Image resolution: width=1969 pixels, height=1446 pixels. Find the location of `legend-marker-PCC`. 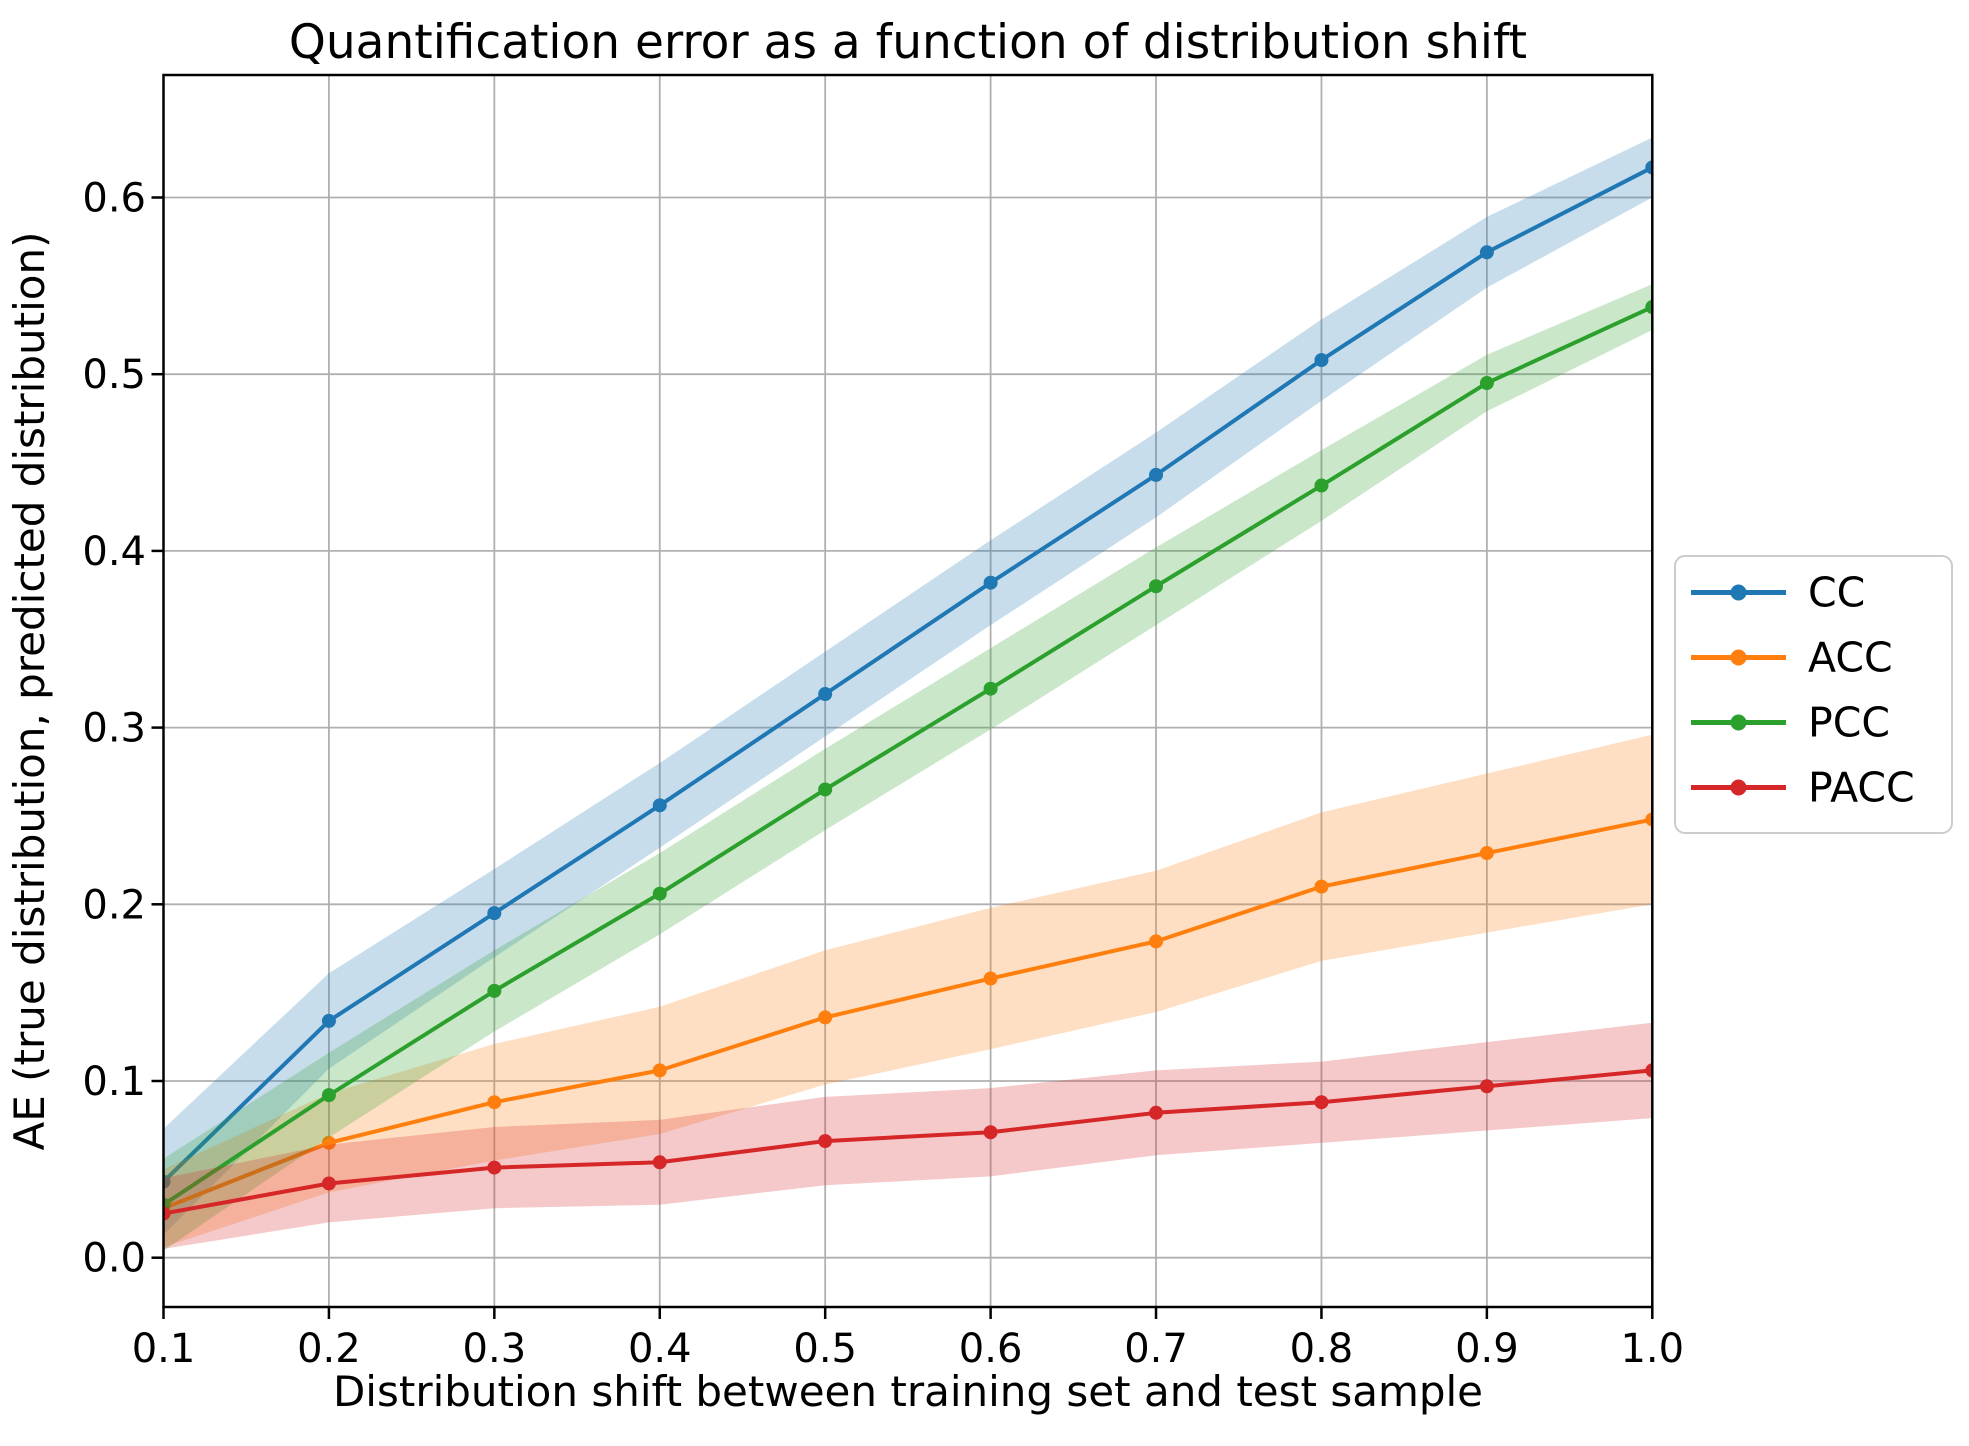

legend-marker-PCC is located at coordinates (1738, 722).